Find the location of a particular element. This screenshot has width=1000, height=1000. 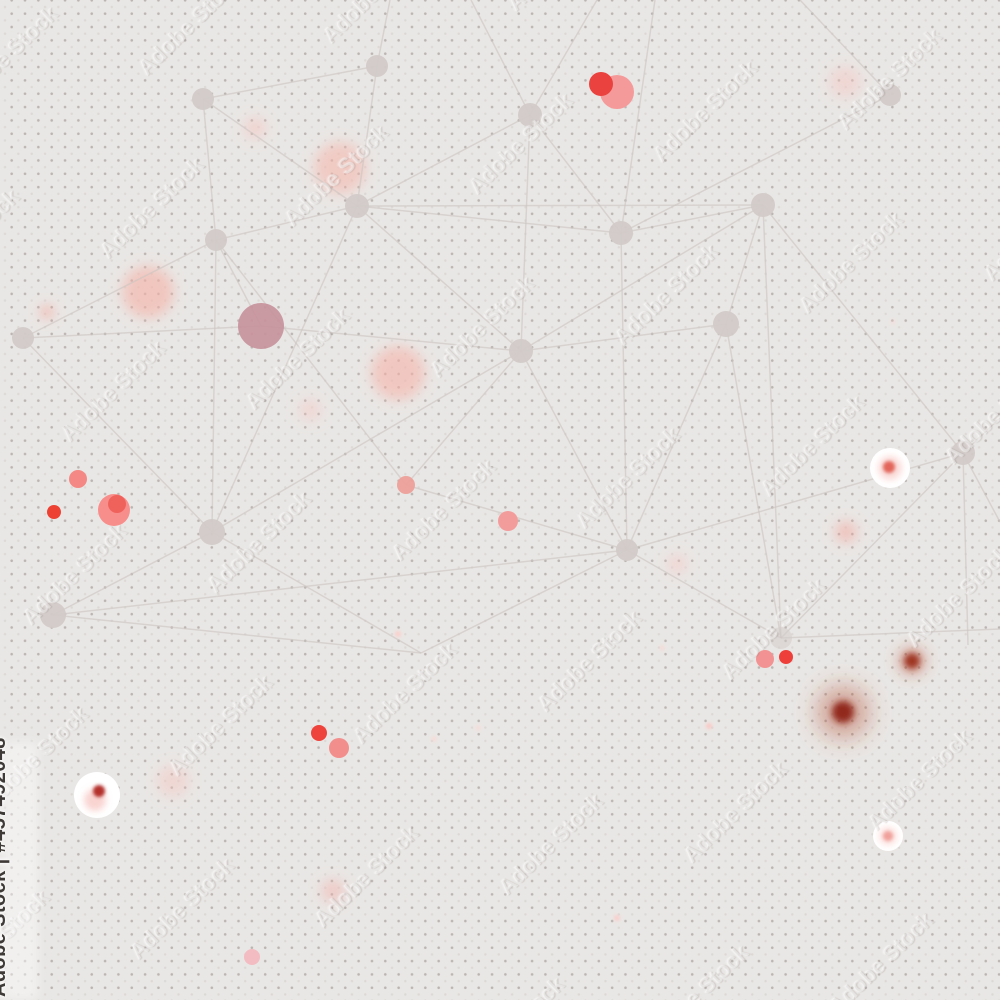

blurred-dot-layer is located at coordinates (872, 692).